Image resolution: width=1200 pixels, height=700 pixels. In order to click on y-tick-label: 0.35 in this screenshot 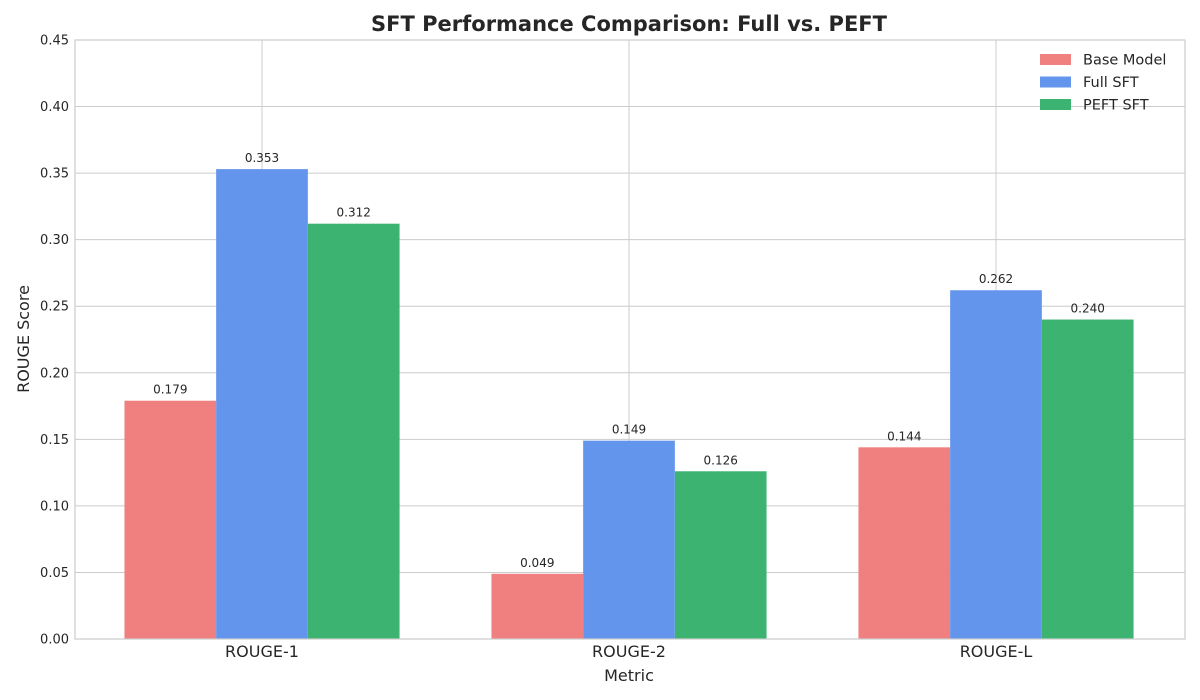, I will do `click(54, 174)`.